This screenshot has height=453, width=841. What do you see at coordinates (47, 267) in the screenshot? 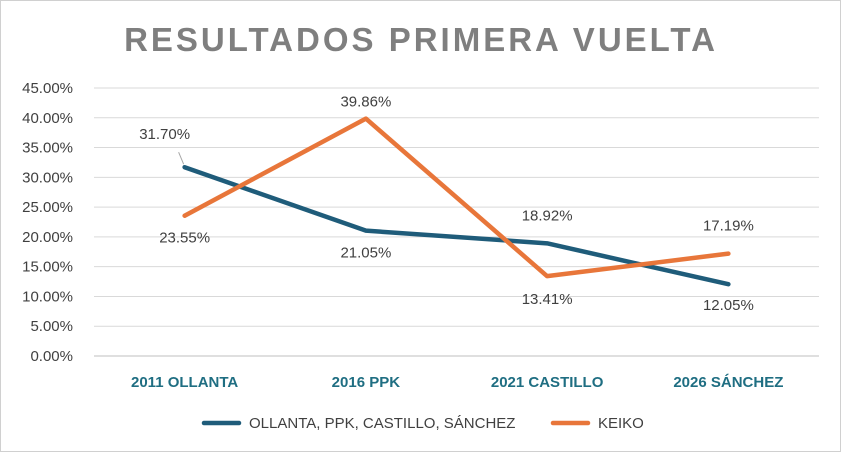
I see `y-tick-label: 15.00%` at bounding box center [47, 267].